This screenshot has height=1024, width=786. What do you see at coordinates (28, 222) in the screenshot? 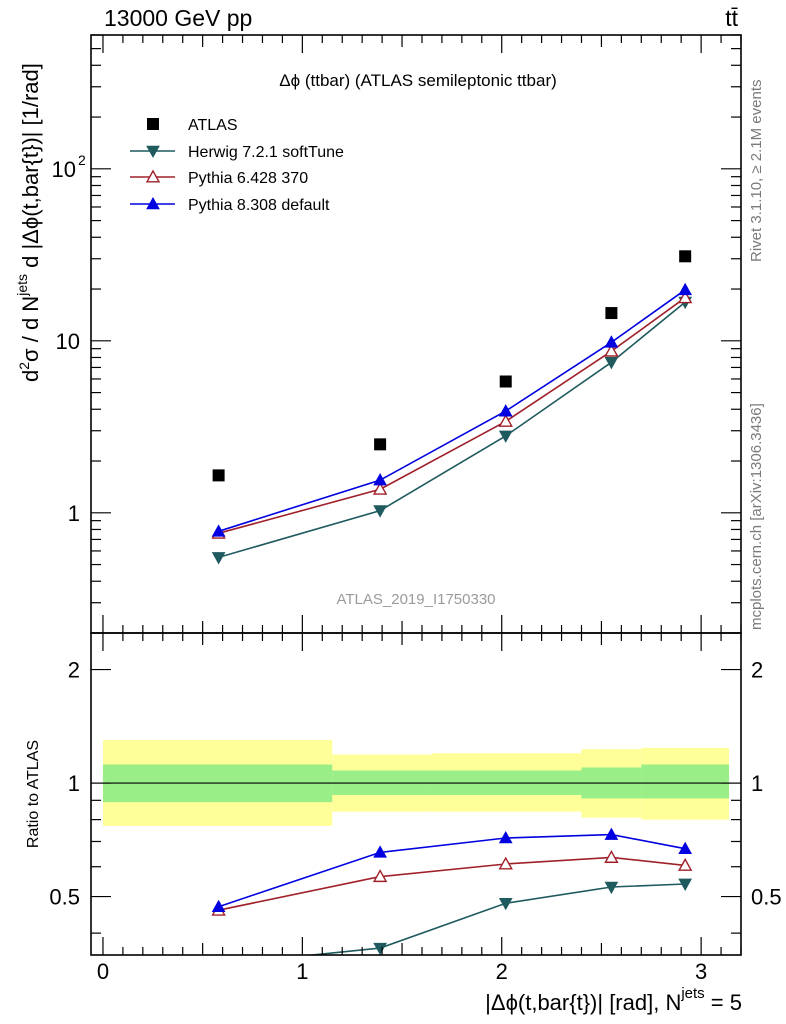
I see `main-ylabel: d2σ / d Njets d |Δϕ(t,bar{t})| [1/rad]` at bounding box center [28, 222].